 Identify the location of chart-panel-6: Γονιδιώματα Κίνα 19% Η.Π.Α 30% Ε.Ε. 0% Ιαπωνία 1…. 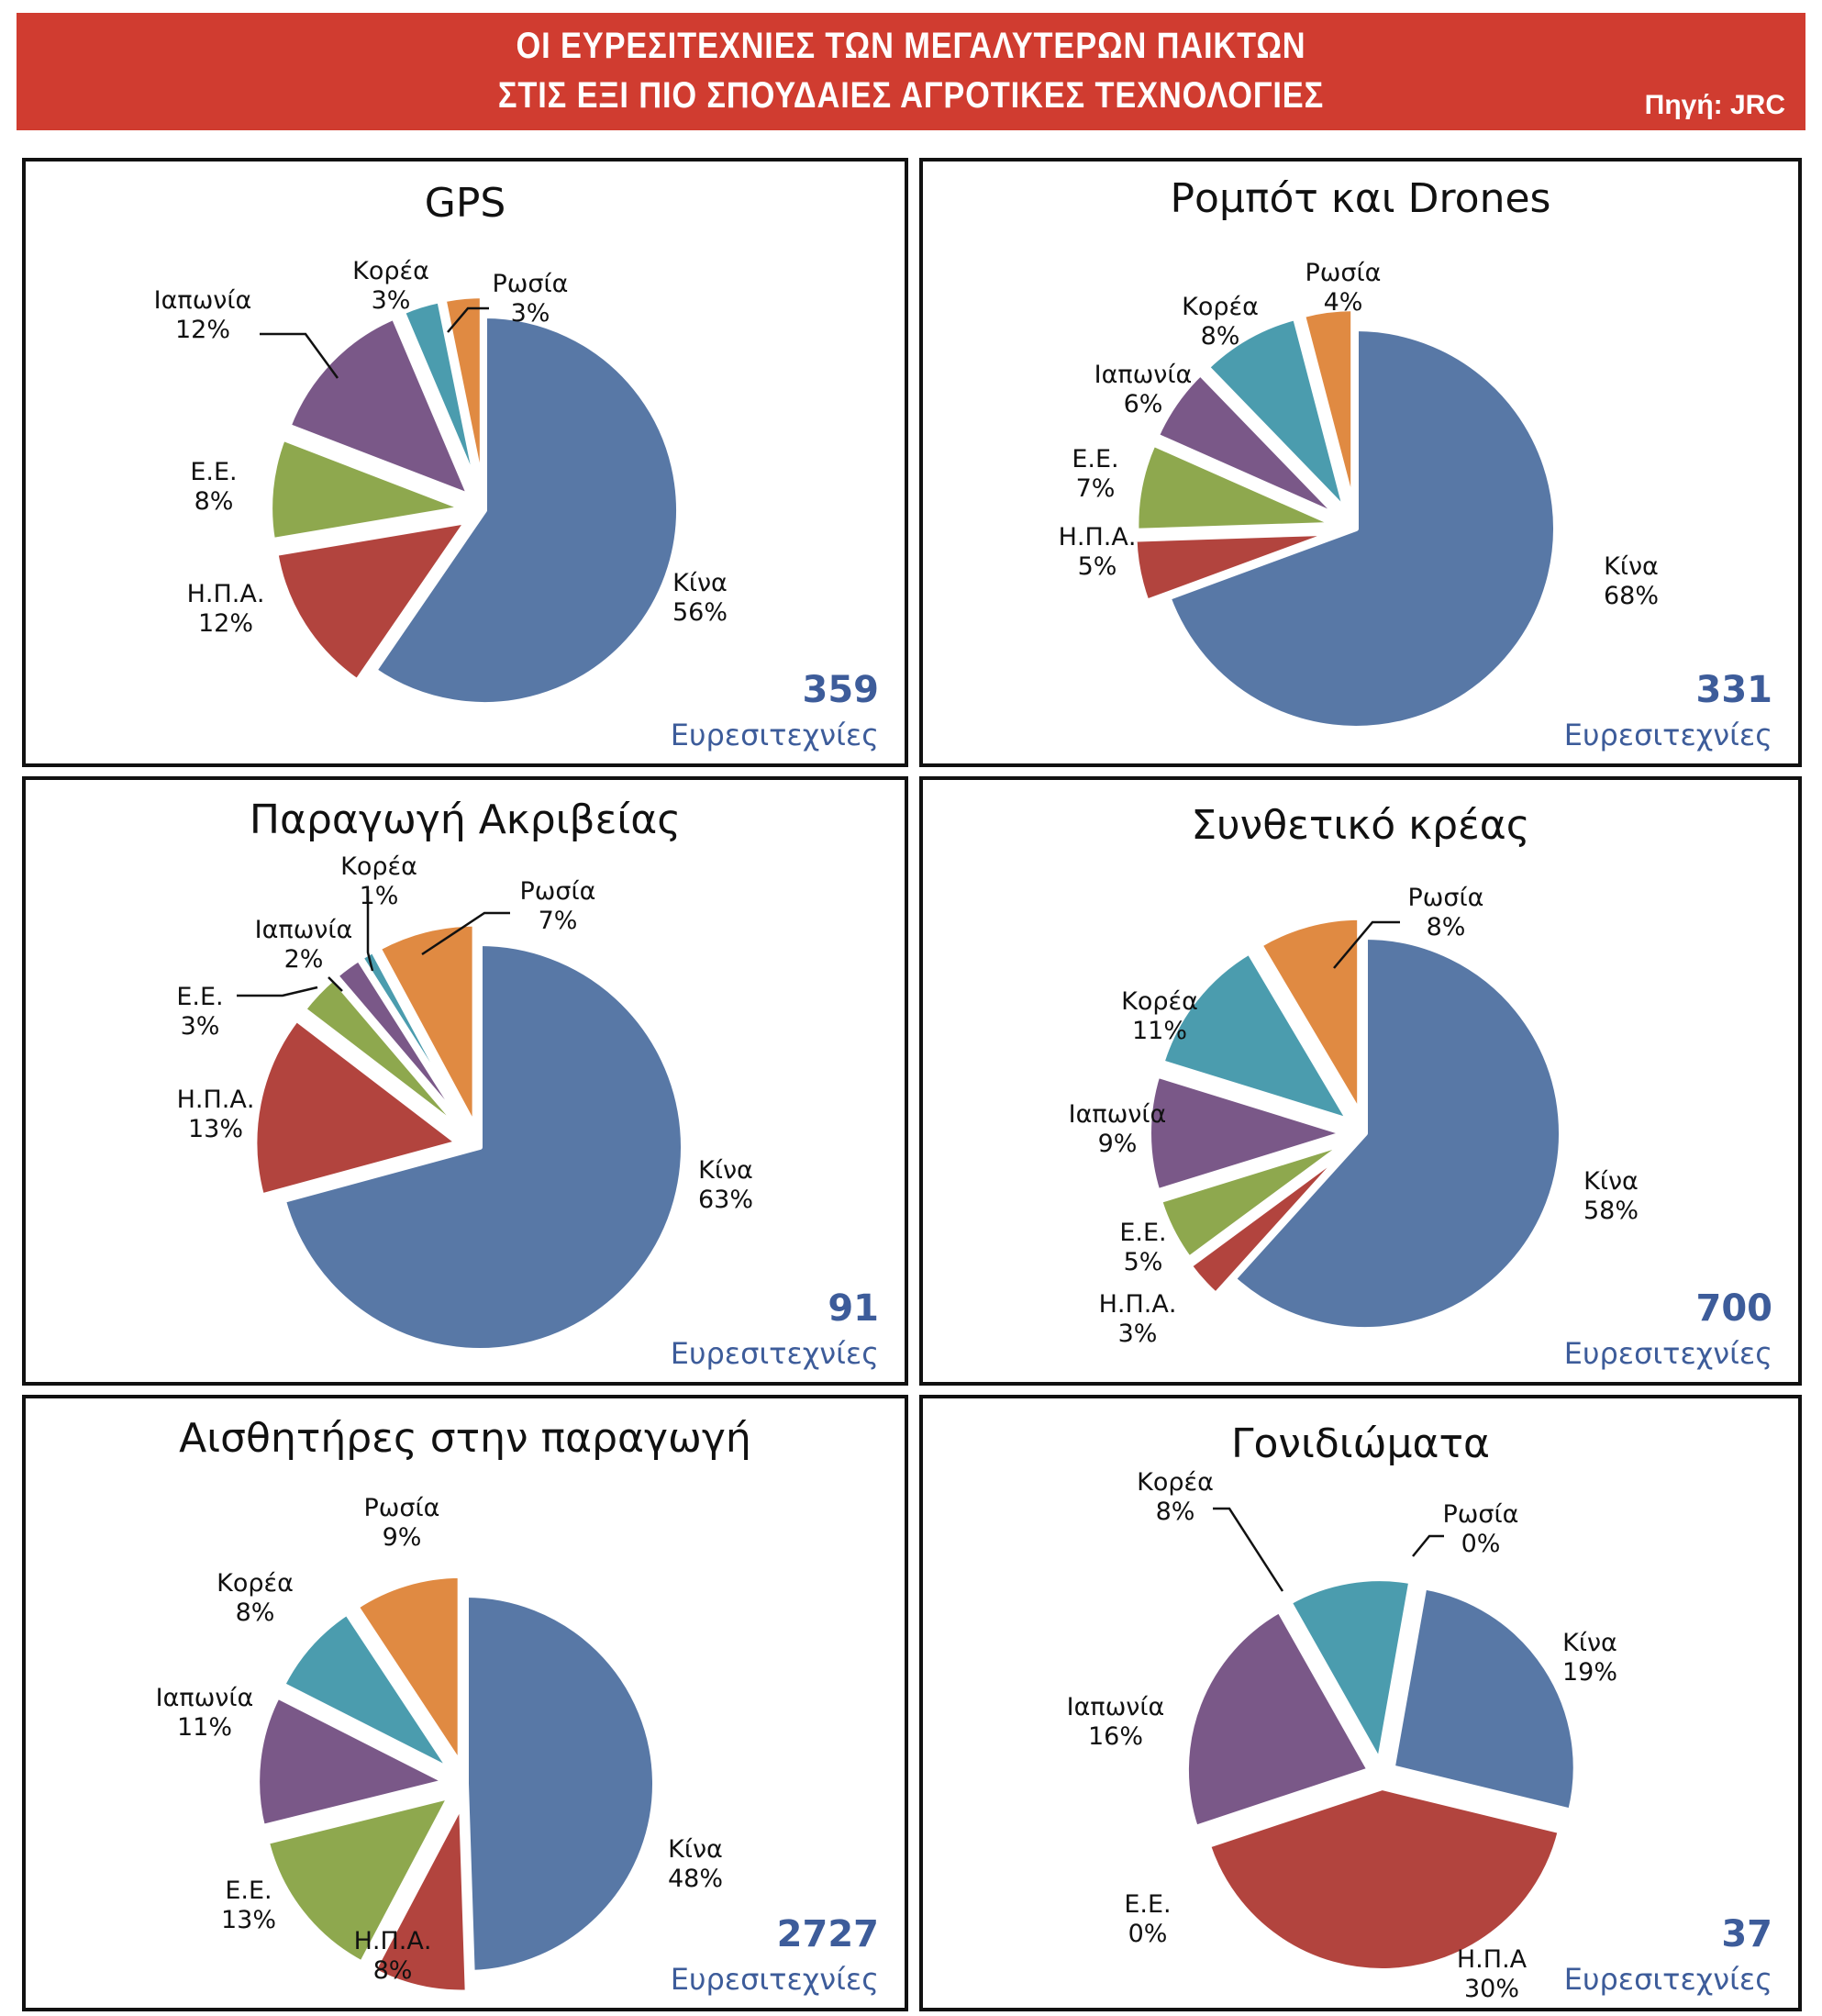
(1360, 1703).